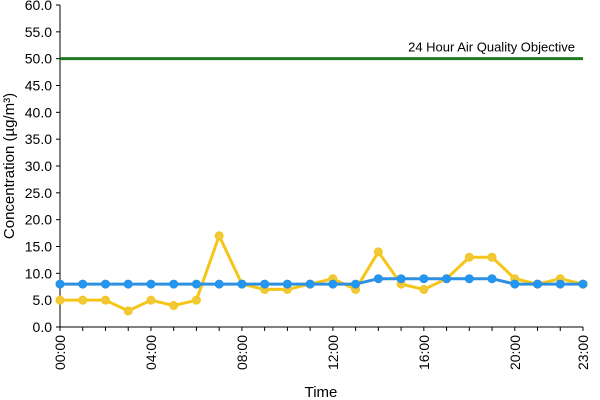  I want to click on y-tick-label: 60.0, so click(38, 6).